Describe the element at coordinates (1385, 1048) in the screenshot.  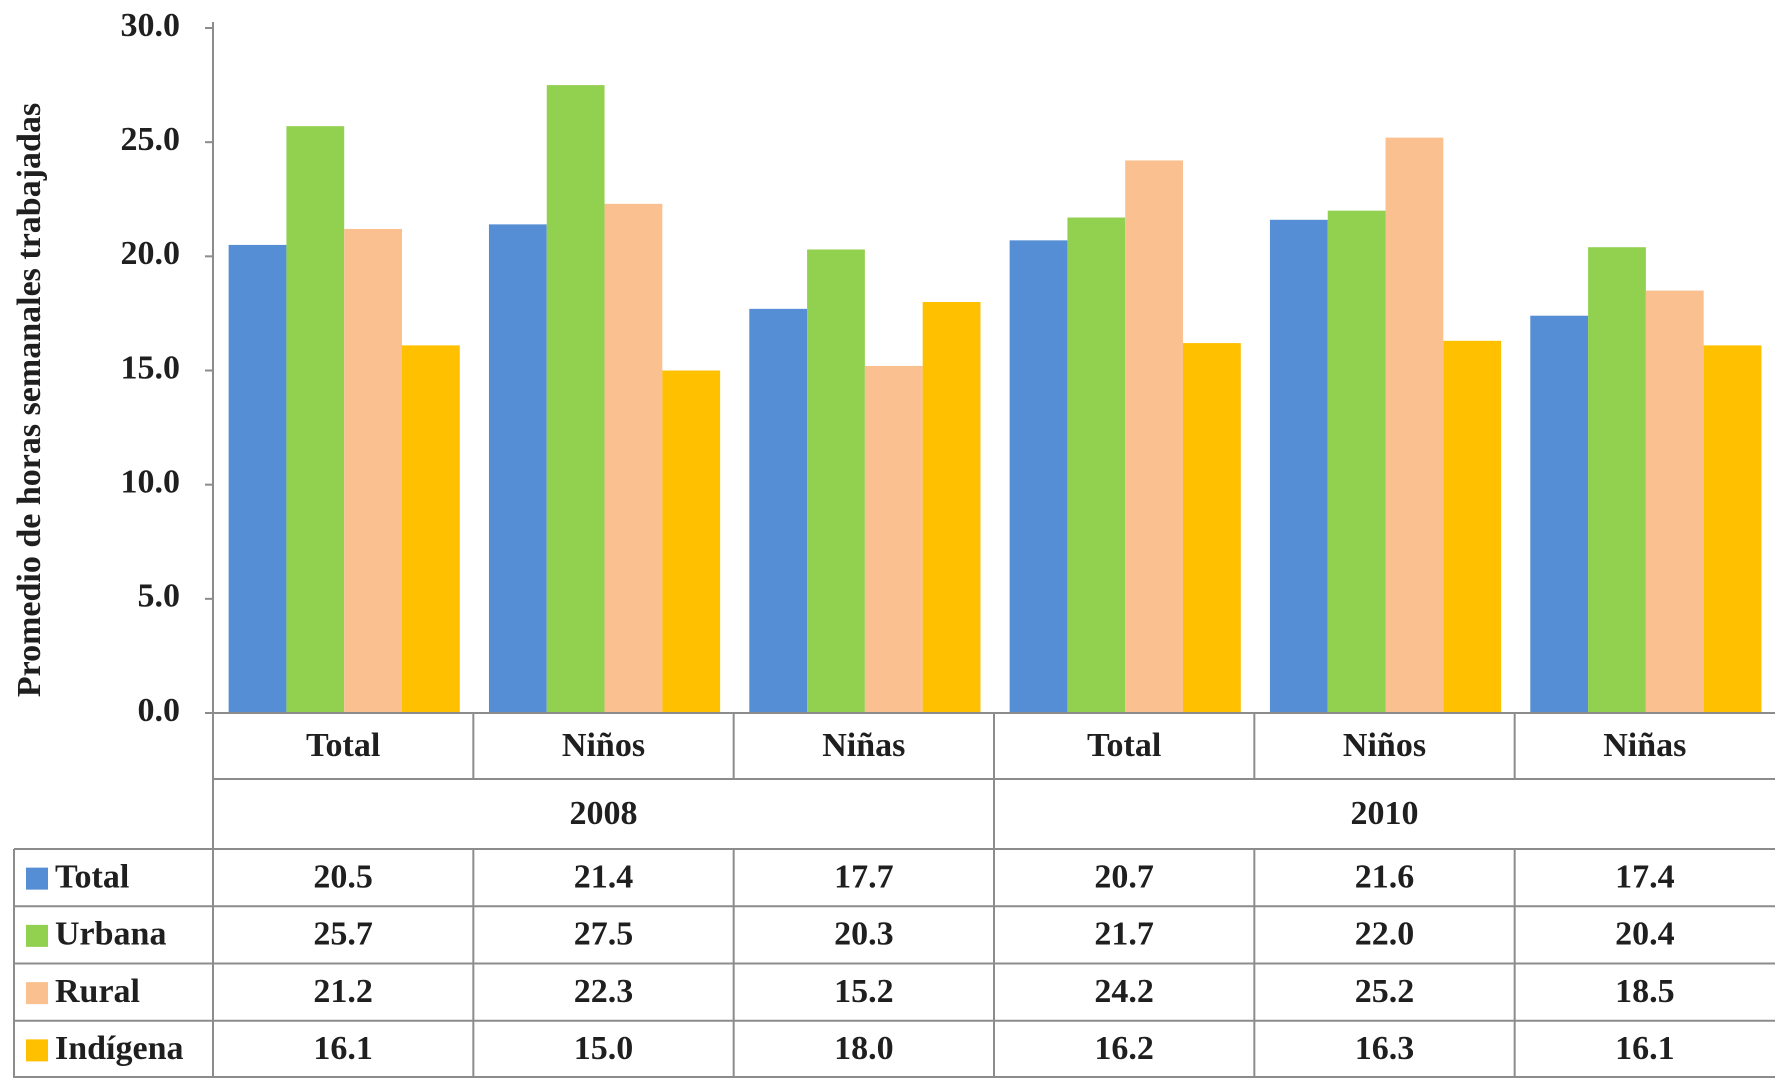
I see `table-value: 16.3` at that location.